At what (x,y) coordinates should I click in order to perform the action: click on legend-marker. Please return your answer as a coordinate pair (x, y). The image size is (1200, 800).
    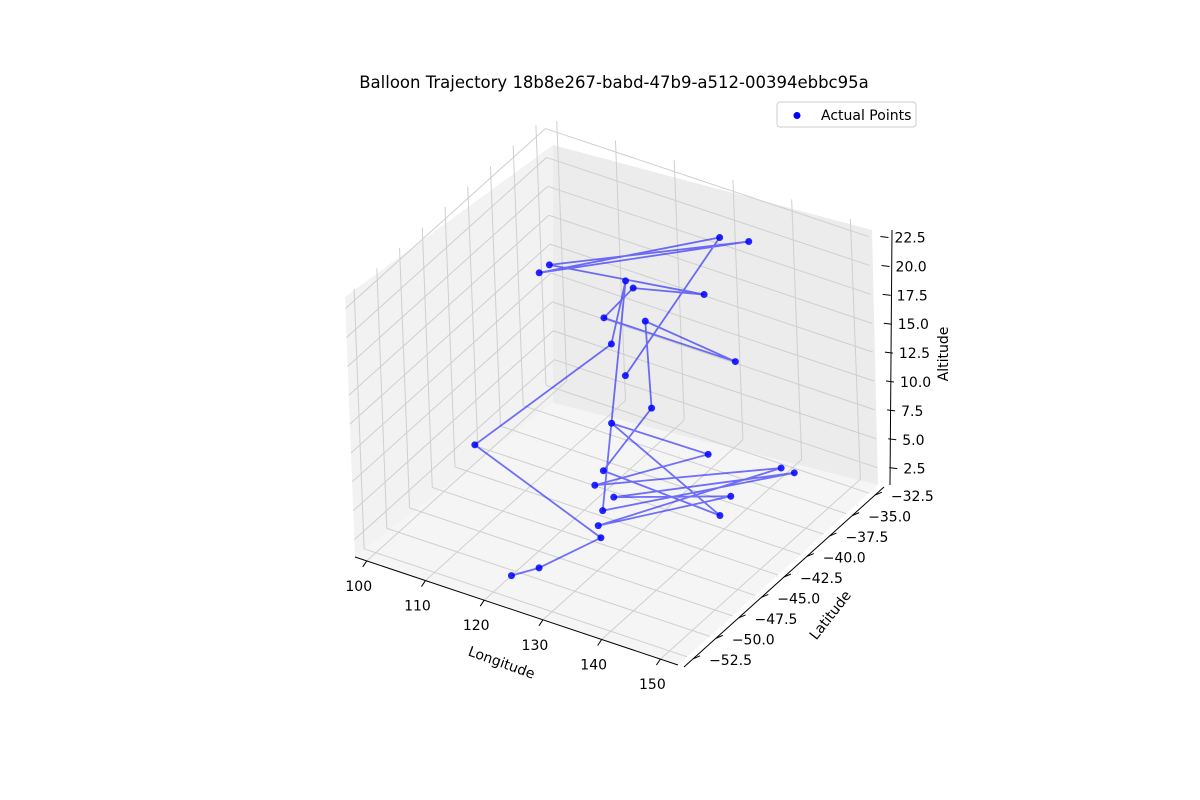
    Looking at the image, I should click on (797, 115).